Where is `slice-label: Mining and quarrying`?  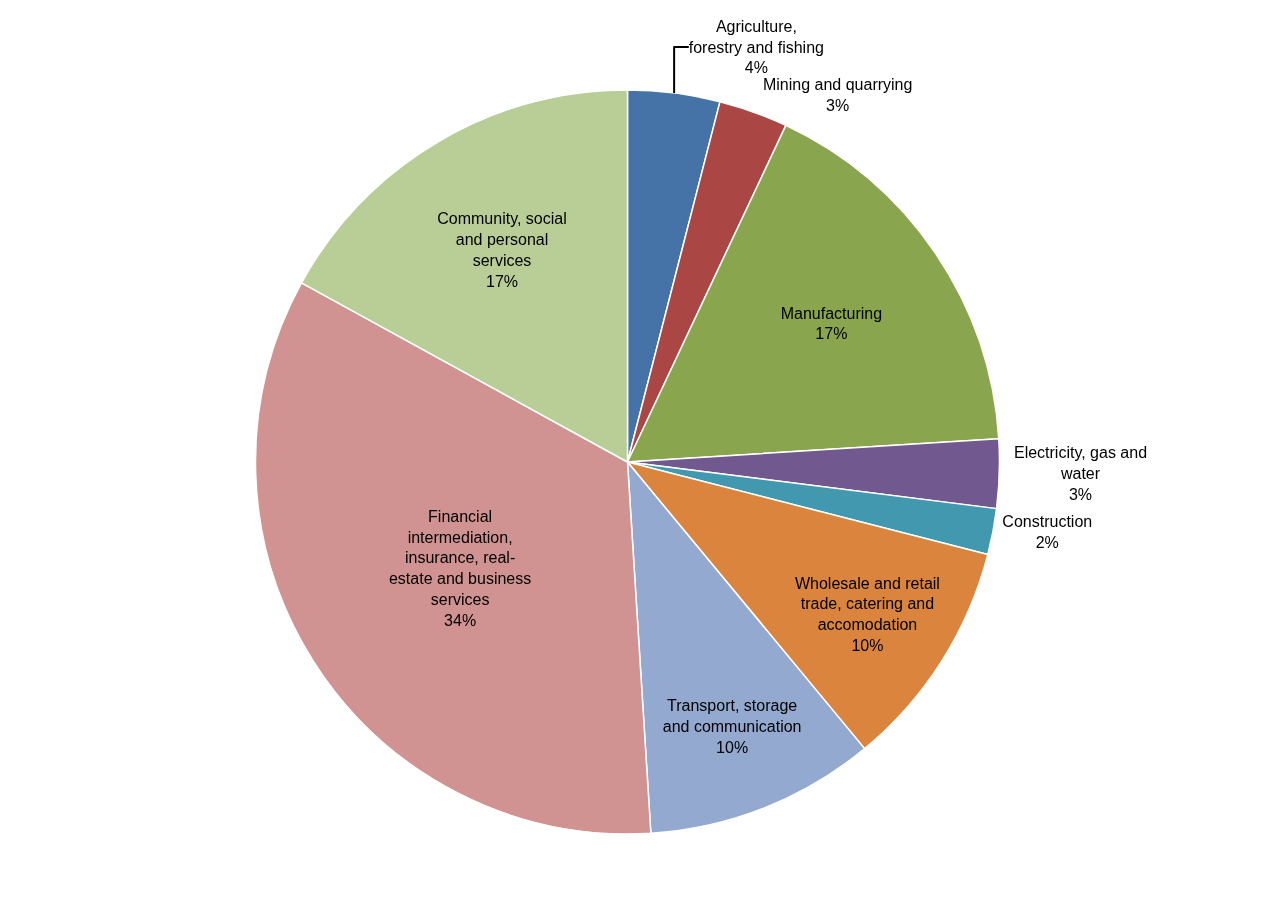
slice-label: Mining and quarrying is located at coordinates (837, 85).